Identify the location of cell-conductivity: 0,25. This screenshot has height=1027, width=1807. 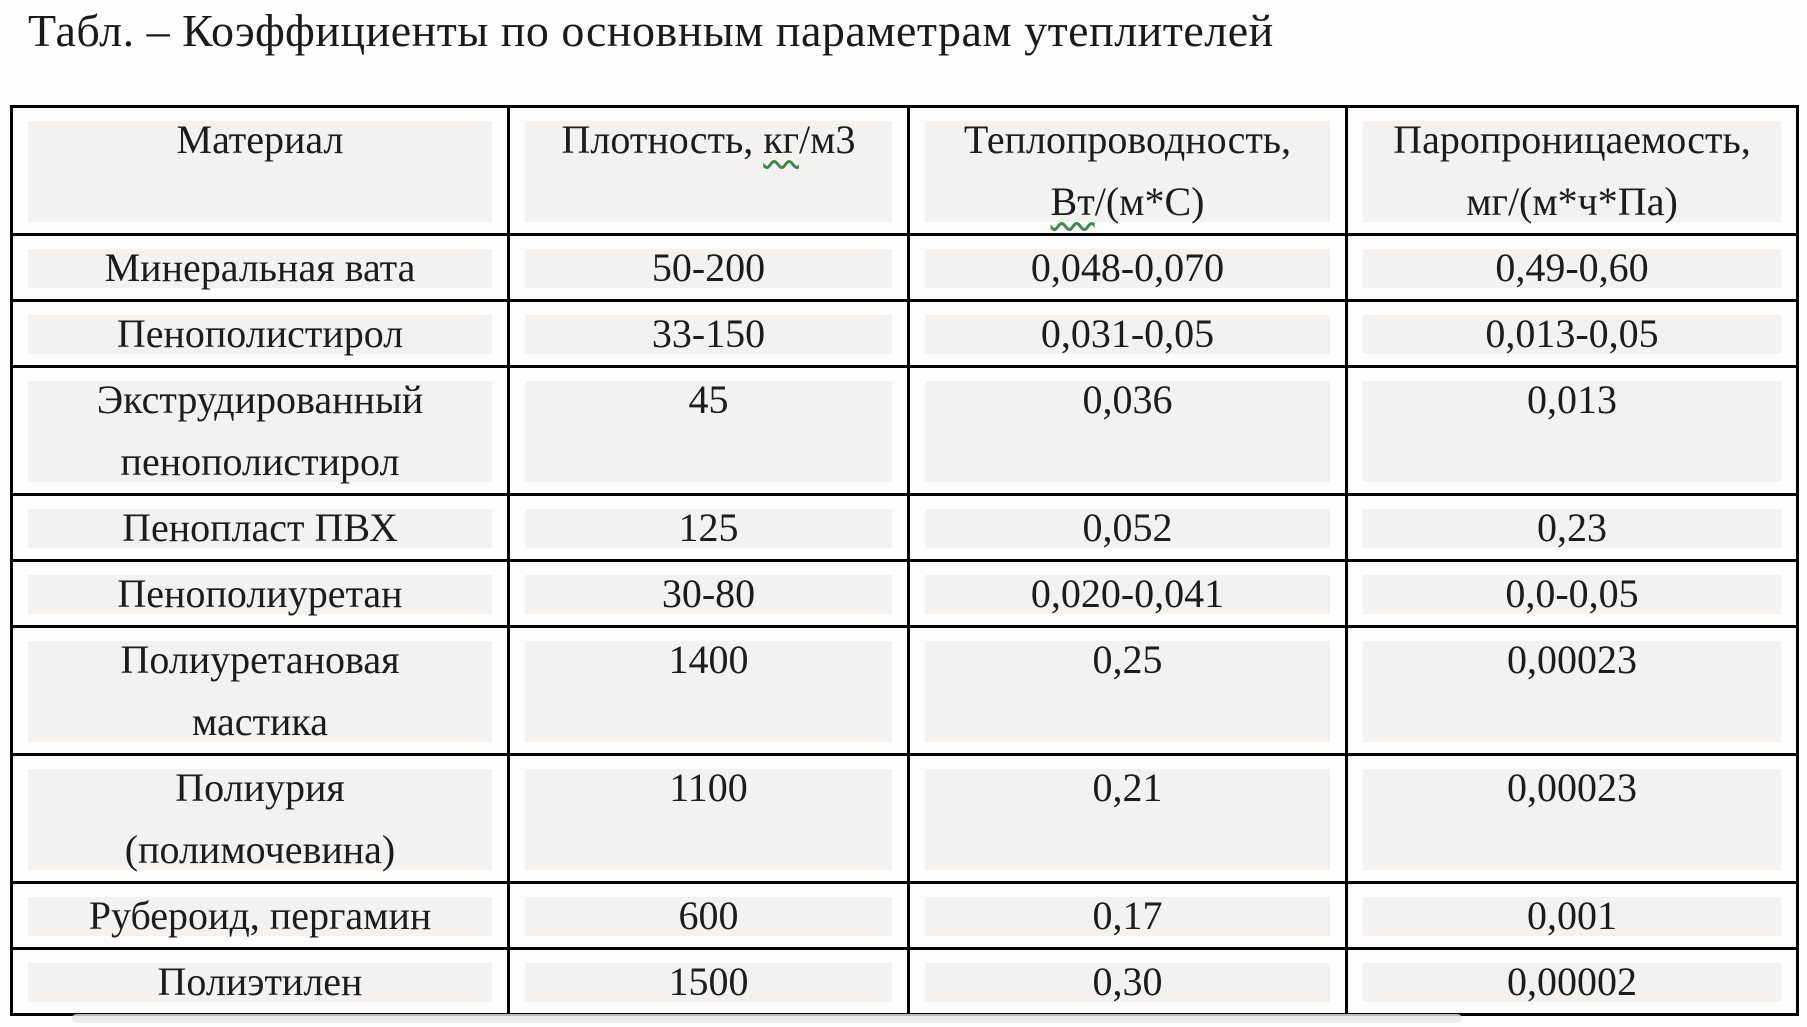
(1127, 690).